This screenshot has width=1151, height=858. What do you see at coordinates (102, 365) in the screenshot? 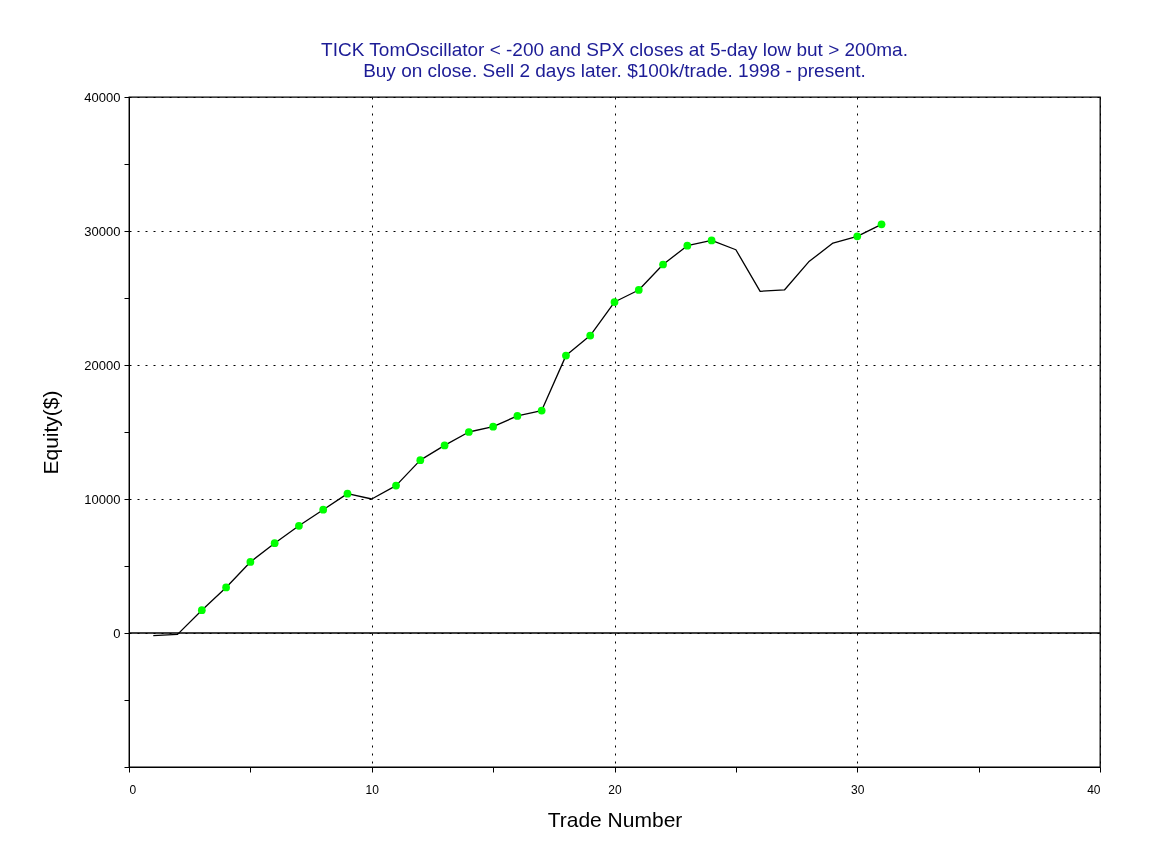
I see `y-tick-label: 20000` at bounding box center [102, 365].